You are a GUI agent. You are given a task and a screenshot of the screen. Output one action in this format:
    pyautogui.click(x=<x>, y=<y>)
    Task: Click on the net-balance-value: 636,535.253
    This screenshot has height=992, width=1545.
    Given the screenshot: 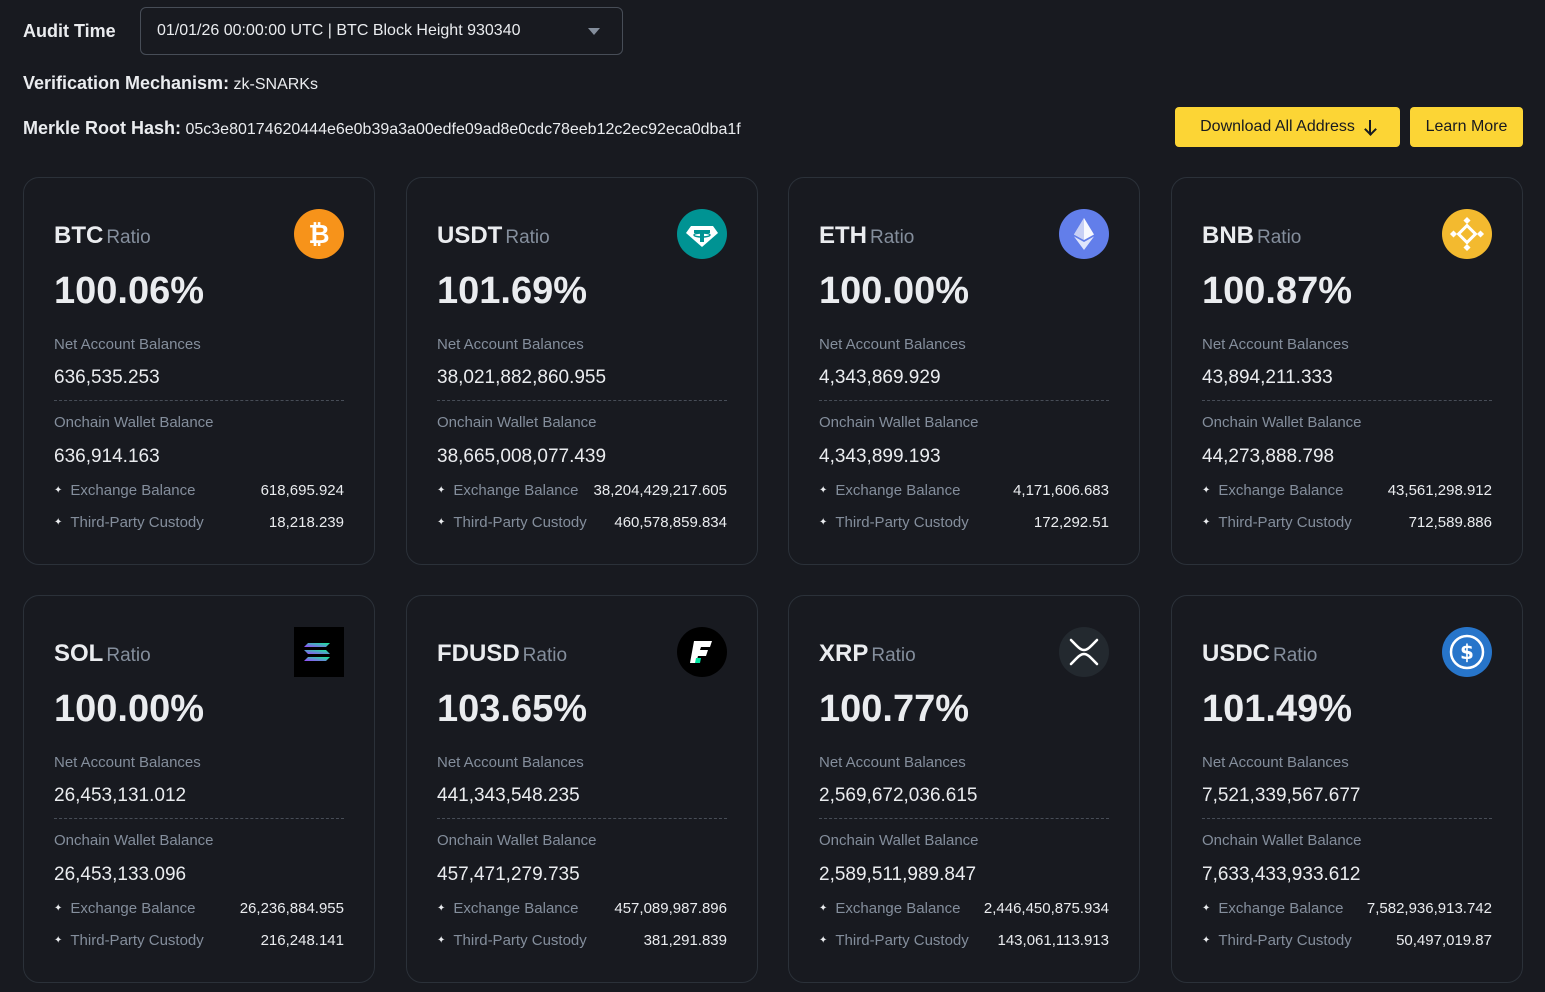 What is the action you would take?
    pyautogui.click(x=107, y=377)
    